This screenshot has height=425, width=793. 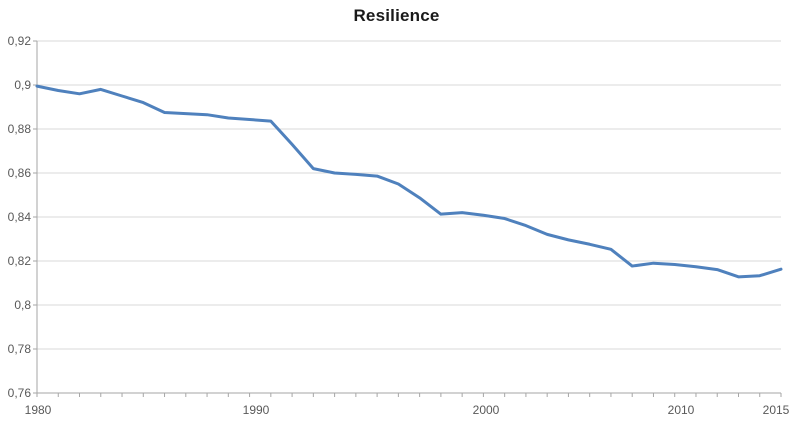 I want to click on y-axis-tick-label: 0,9, so click(x=22, y=85).